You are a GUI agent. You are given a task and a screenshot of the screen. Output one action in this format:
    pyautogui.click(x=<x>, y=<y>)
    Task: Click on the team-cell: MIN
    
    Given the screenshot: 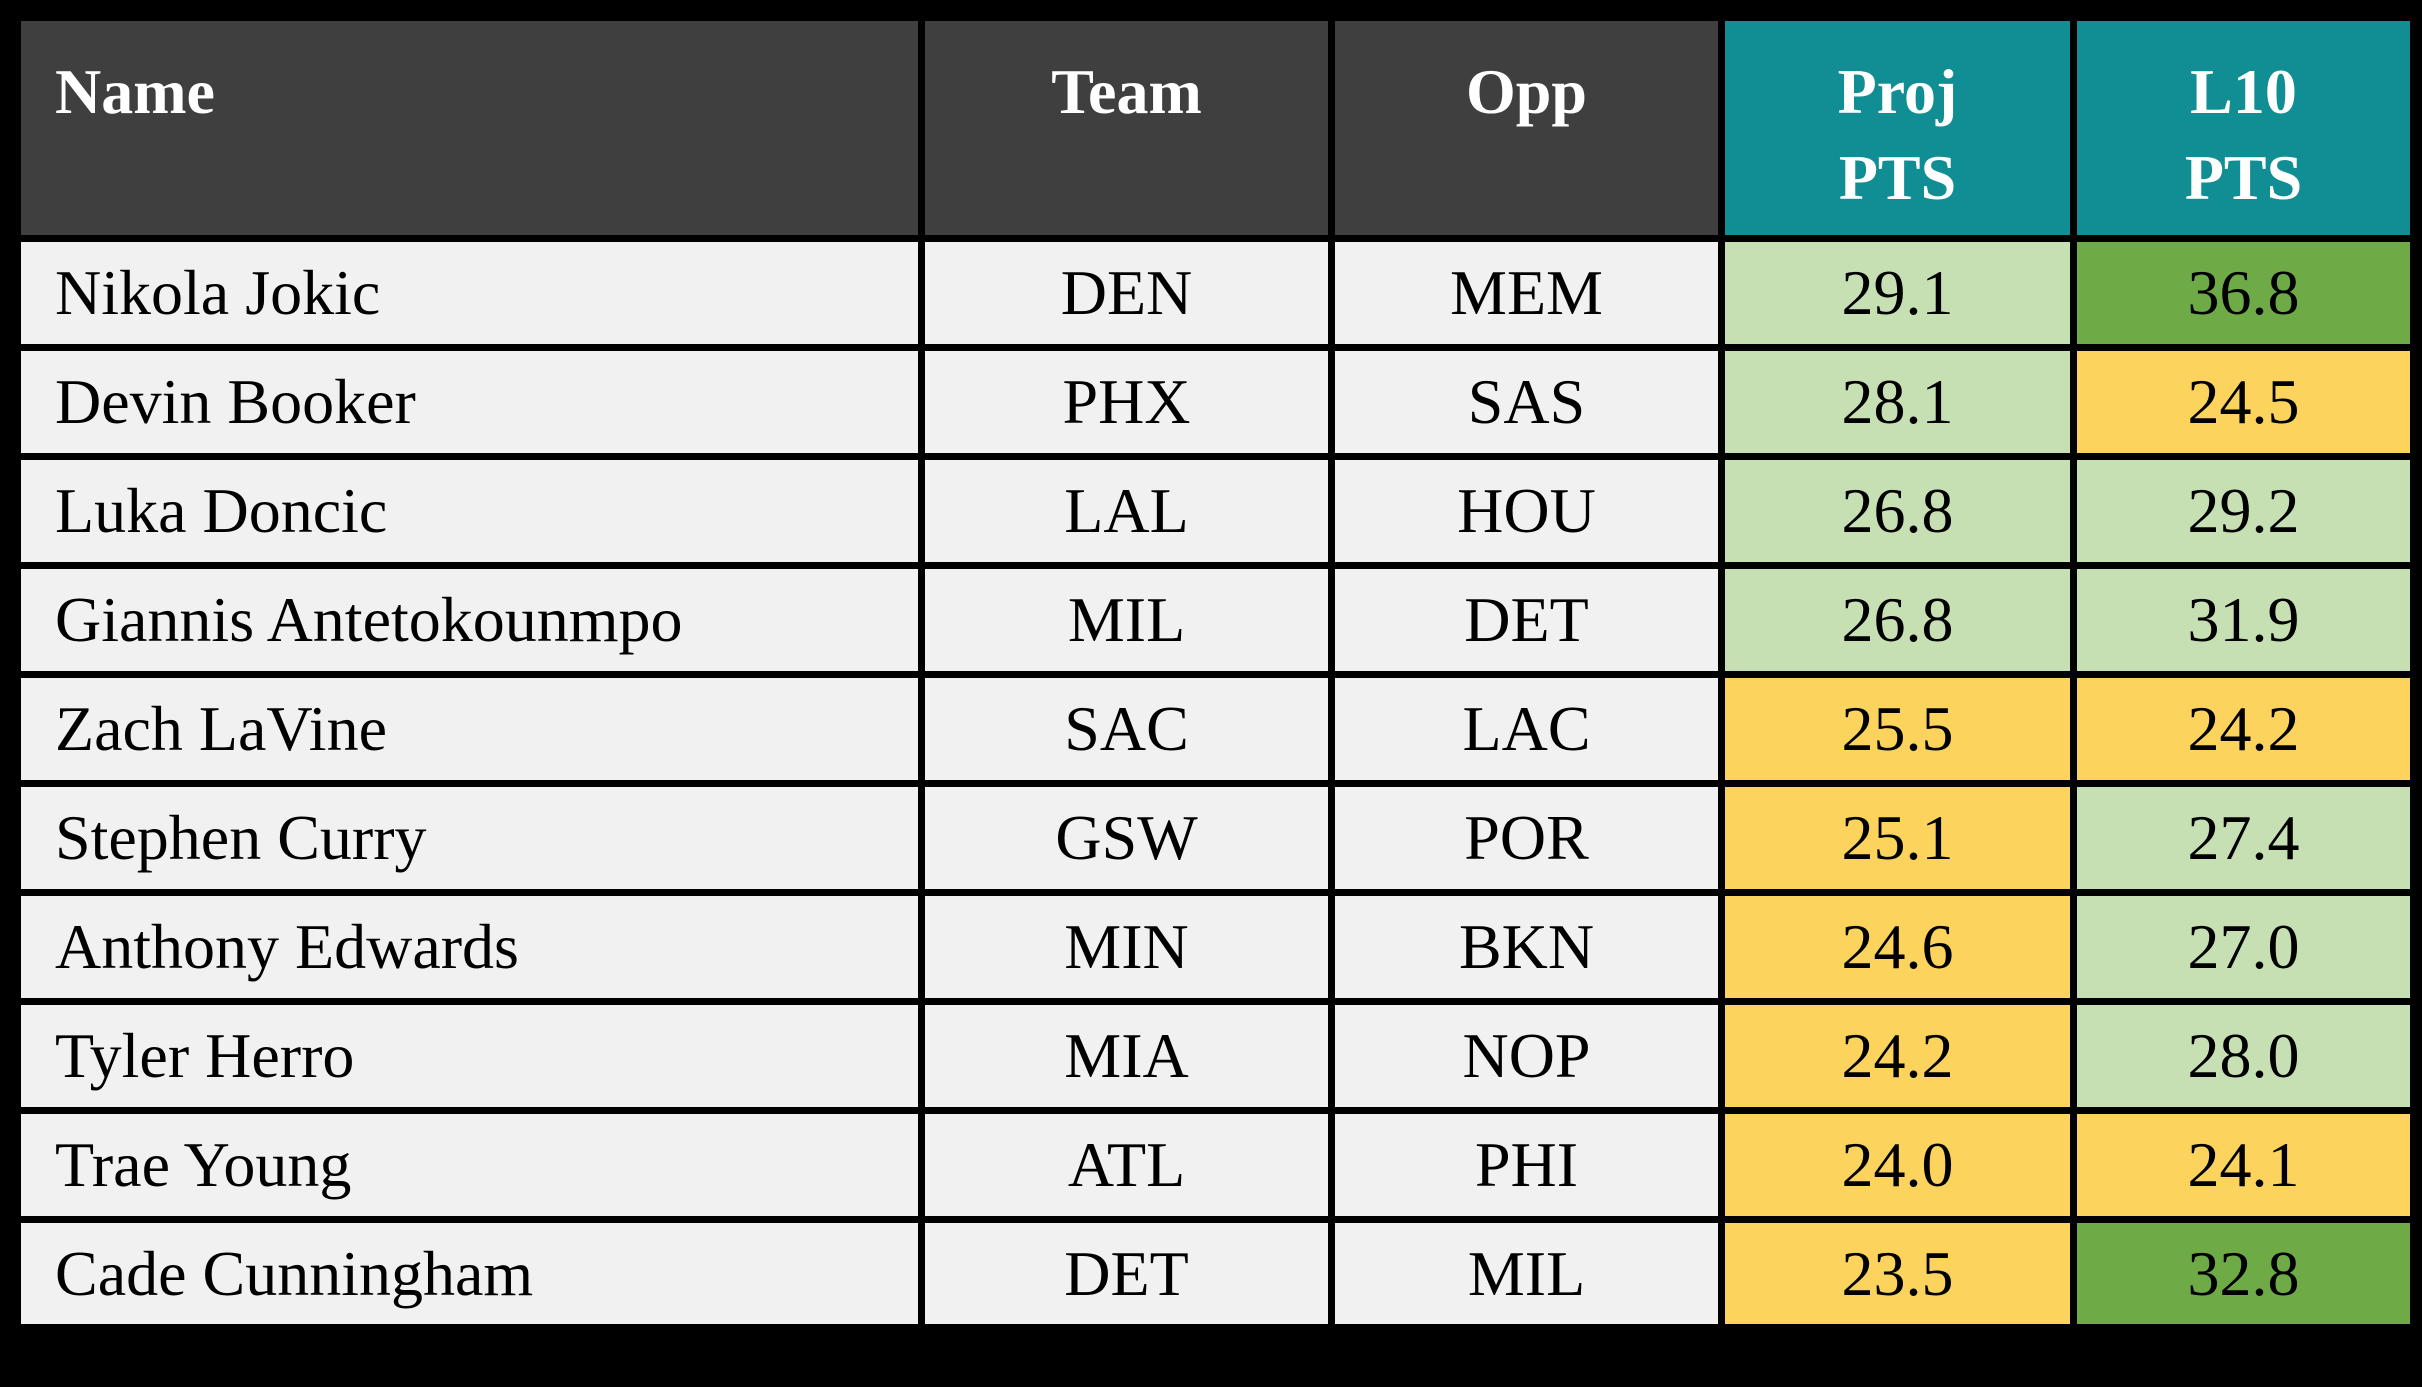 What is the action you would take?
    pyautogui.click(x=1126, y=947)
    